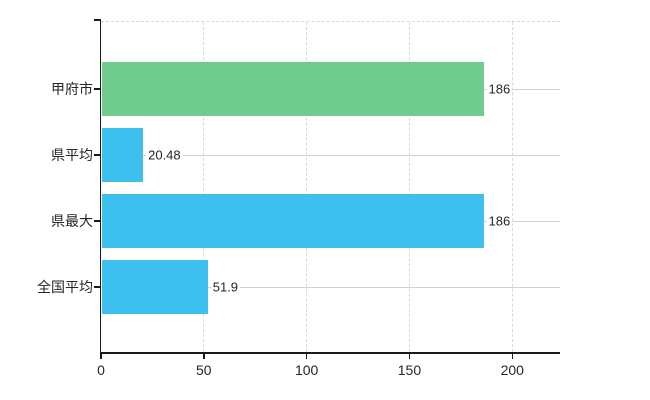 The height and width of the screenshot is (400, 650). Describe the element at coordinates (101, 370) in the screenshot. I see `x-tick-label: 0` at that location.